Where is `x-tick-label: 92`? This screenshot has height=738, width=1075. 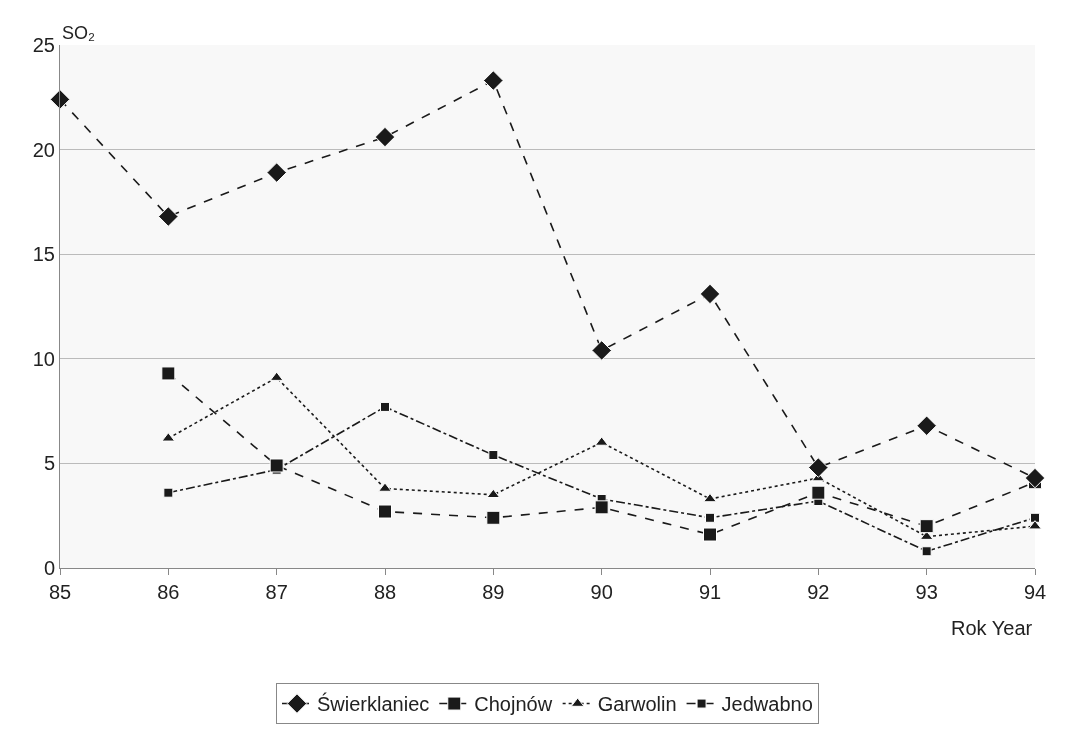
x-tick-label: 92 is located at coordinates (818, 592).